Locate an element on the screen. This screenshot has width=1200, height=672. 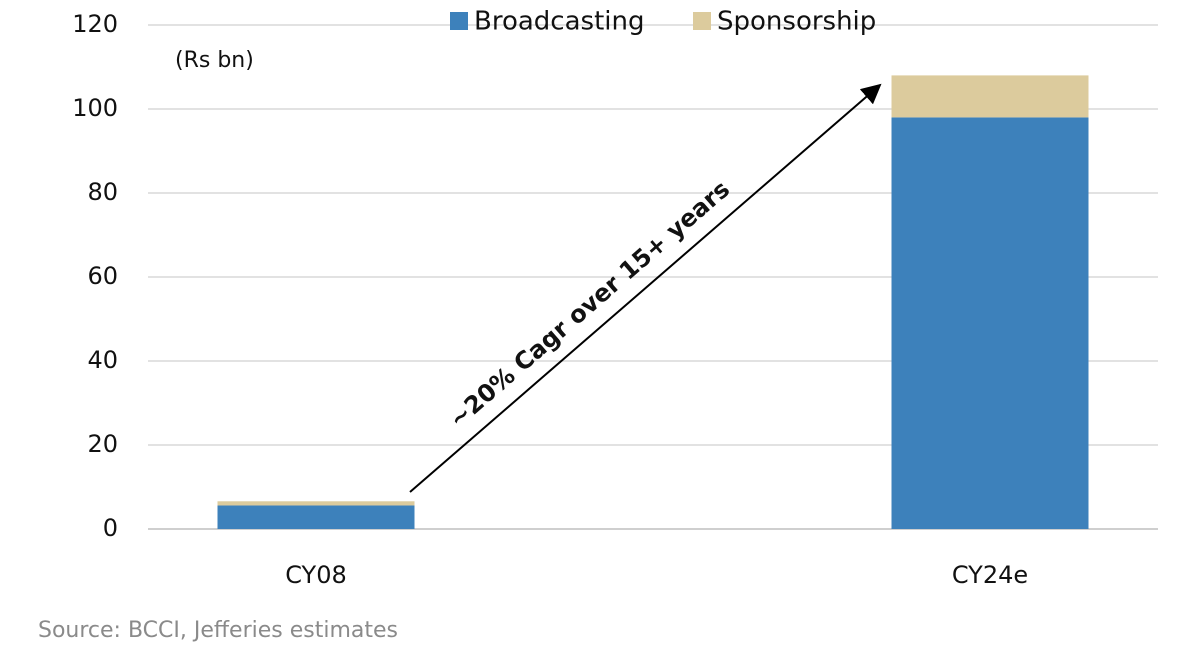
y-tick-label: 60 is located at coordinates (102, 276).